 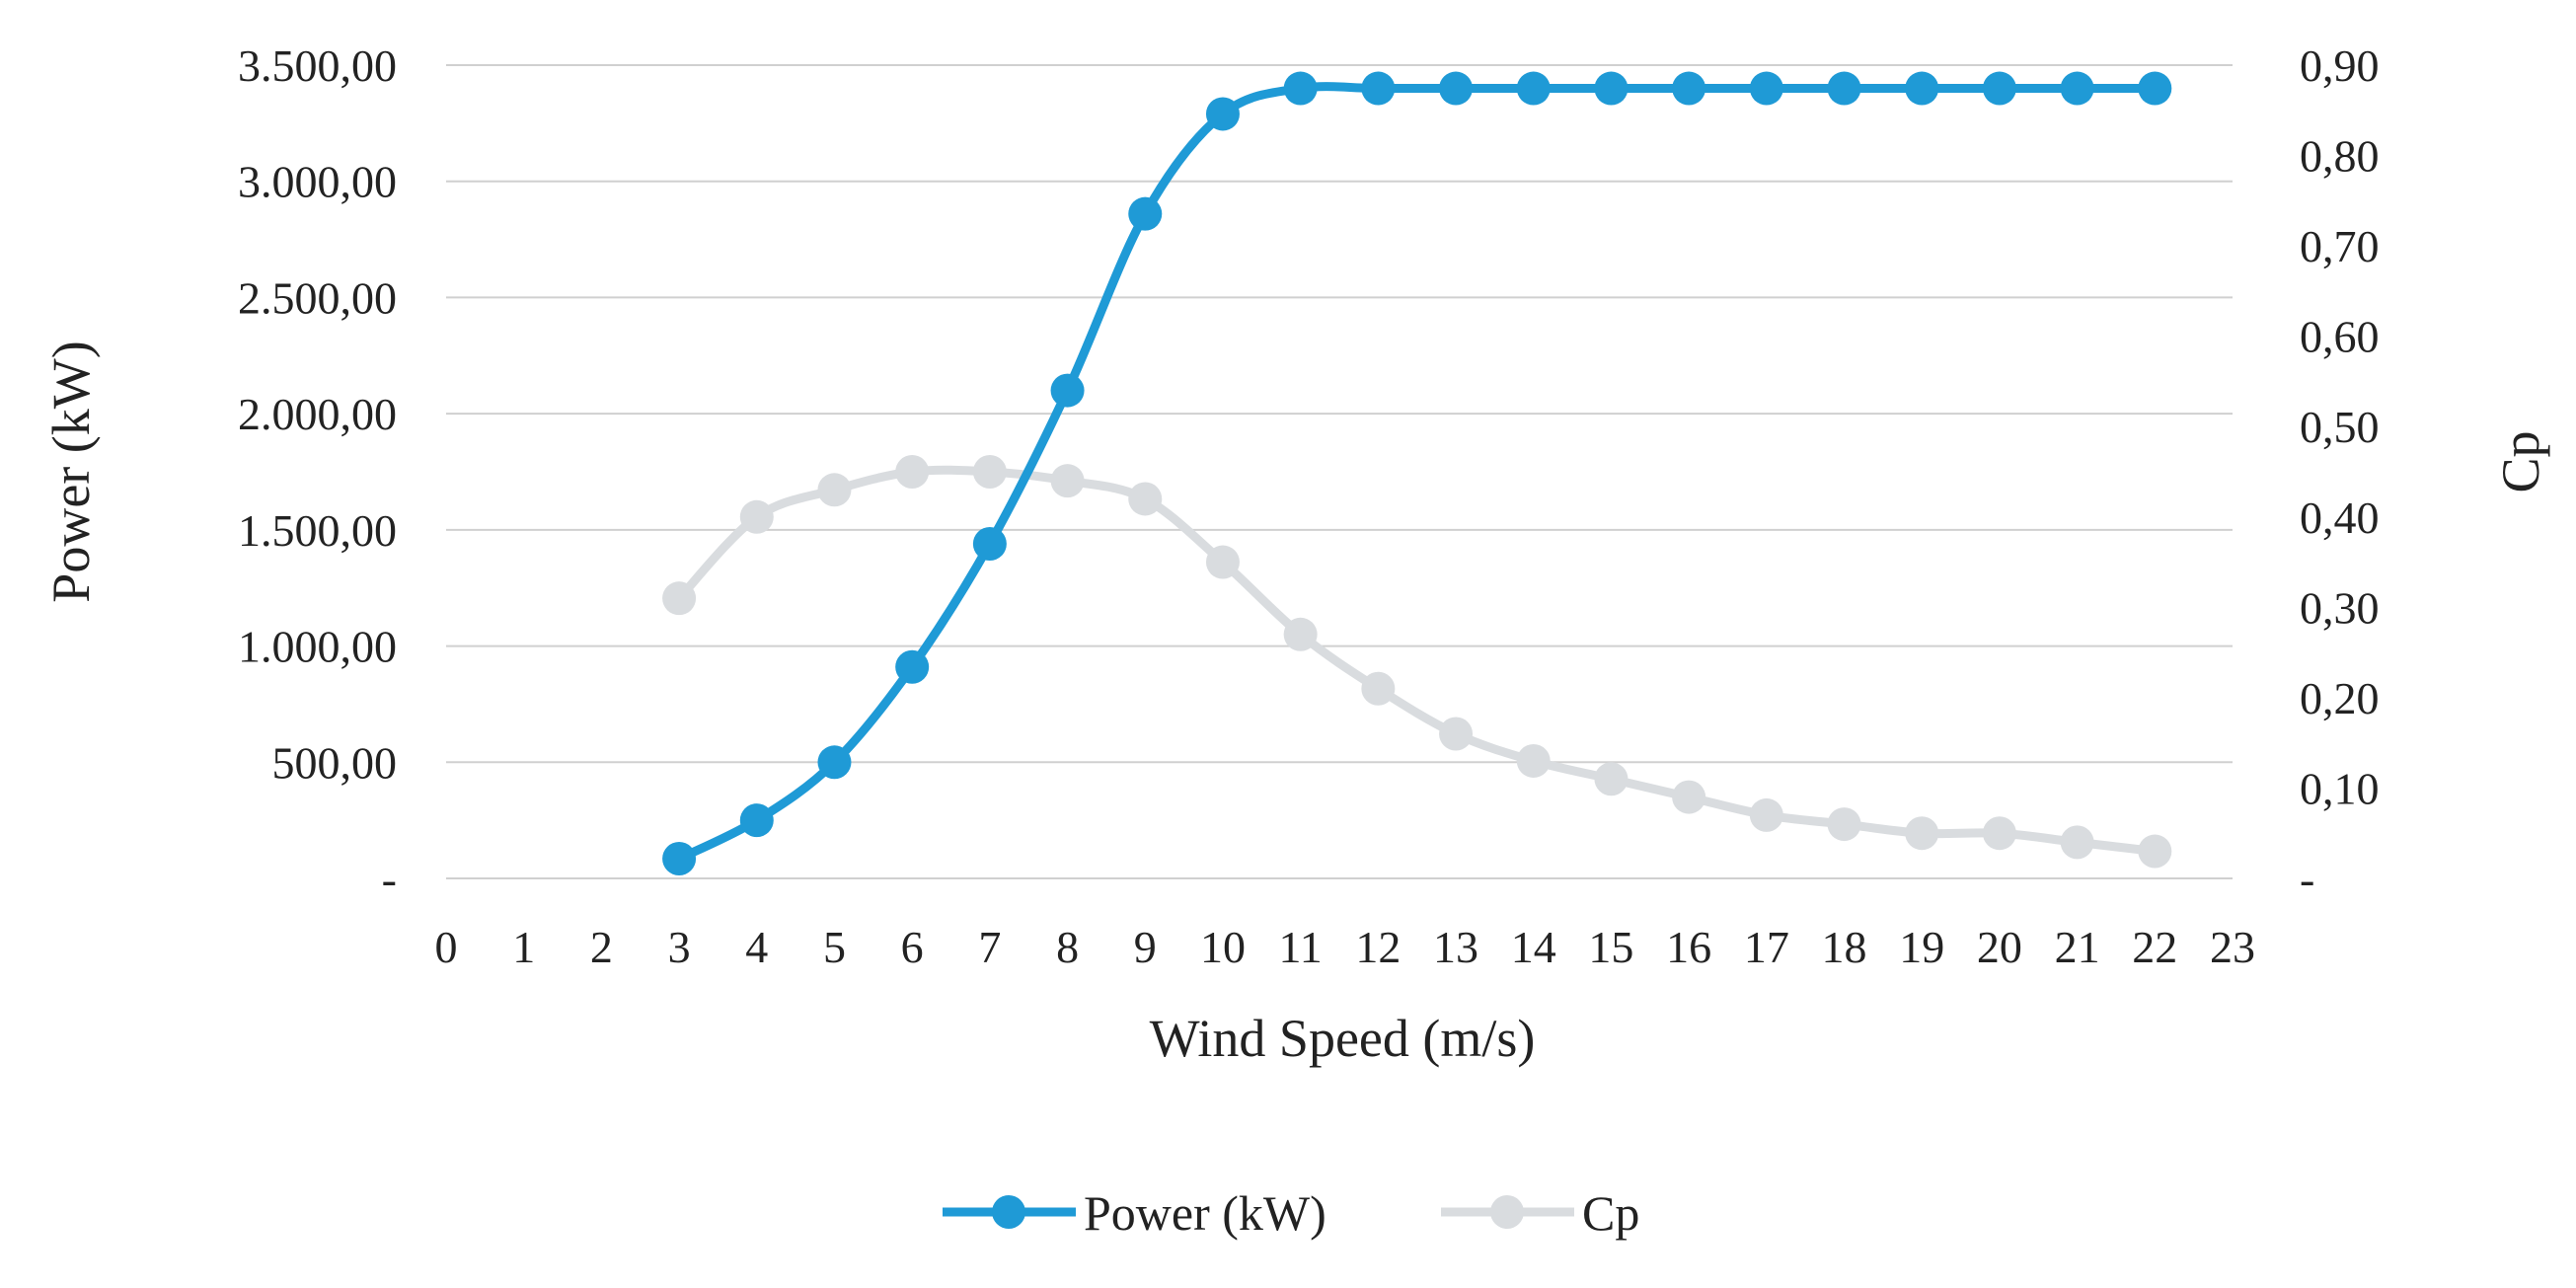 What do you see at coordinates (1507, 1212) in the screenshot?
I see `legend-swatch-cp-marker` at bounding box center [1507, 1212].